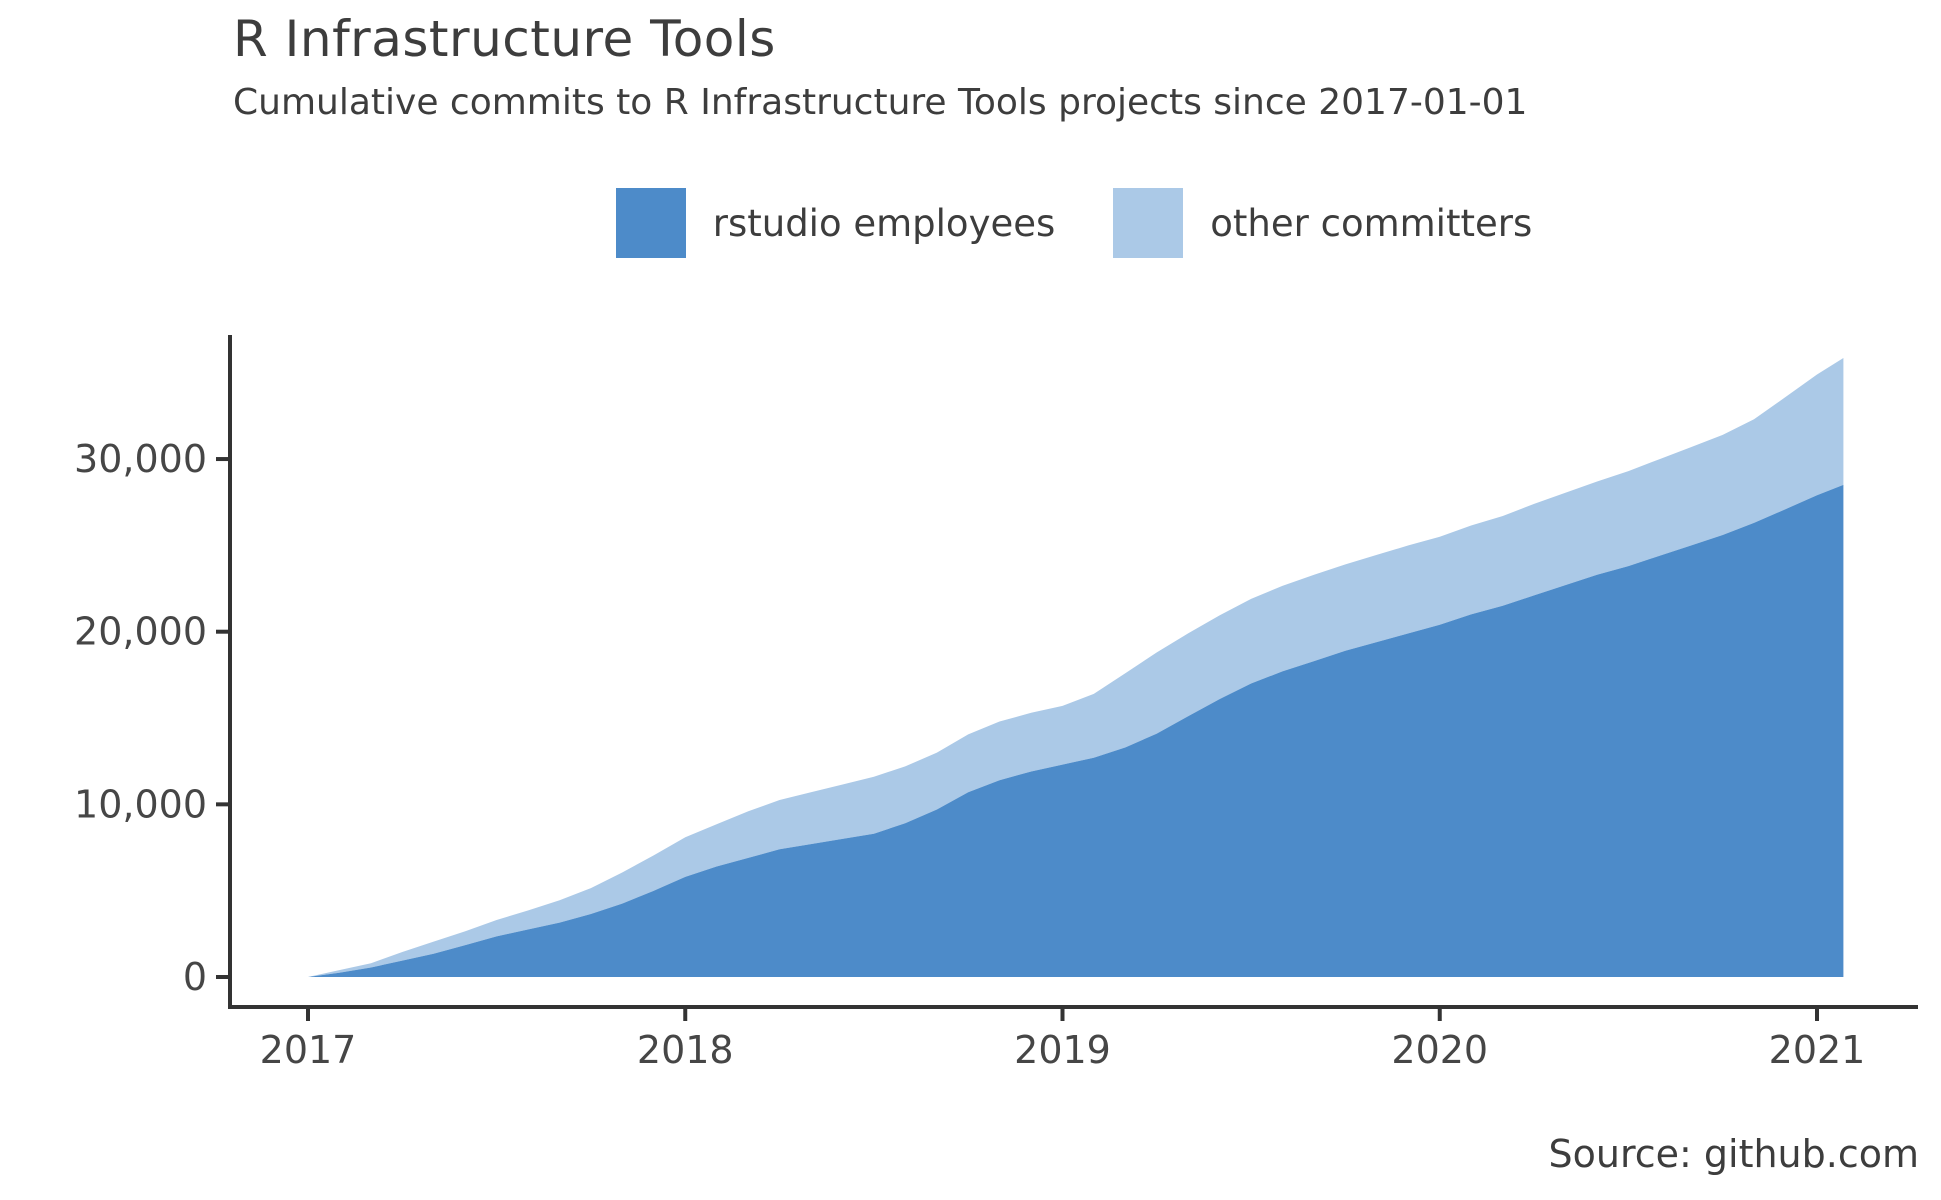 This screenshot has height=1200, width=1941. Describe the element at coordinates (1371, 223) in the screenshot. I see `legend-label-other-committers: other committers` at that location.